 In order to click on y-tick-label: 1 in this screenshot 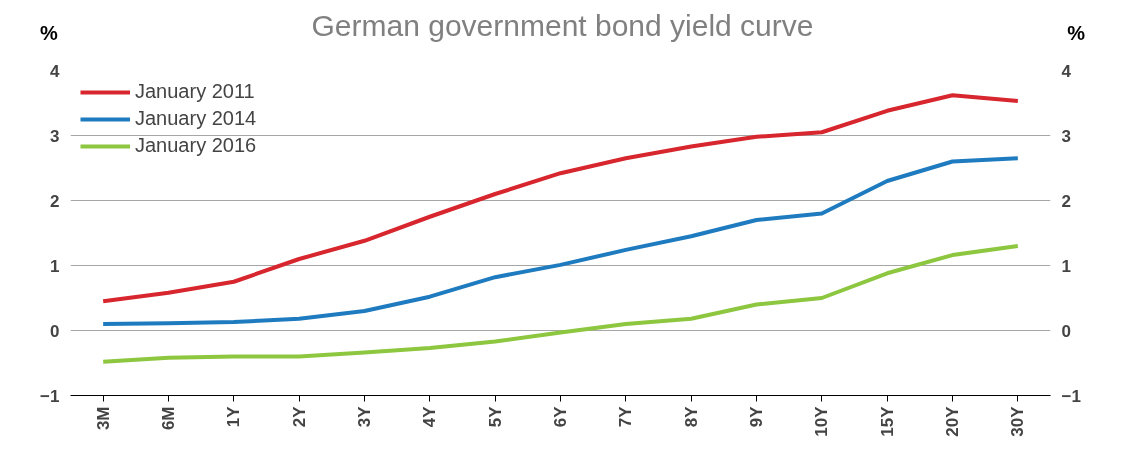, I will do `click(55, 266)`.